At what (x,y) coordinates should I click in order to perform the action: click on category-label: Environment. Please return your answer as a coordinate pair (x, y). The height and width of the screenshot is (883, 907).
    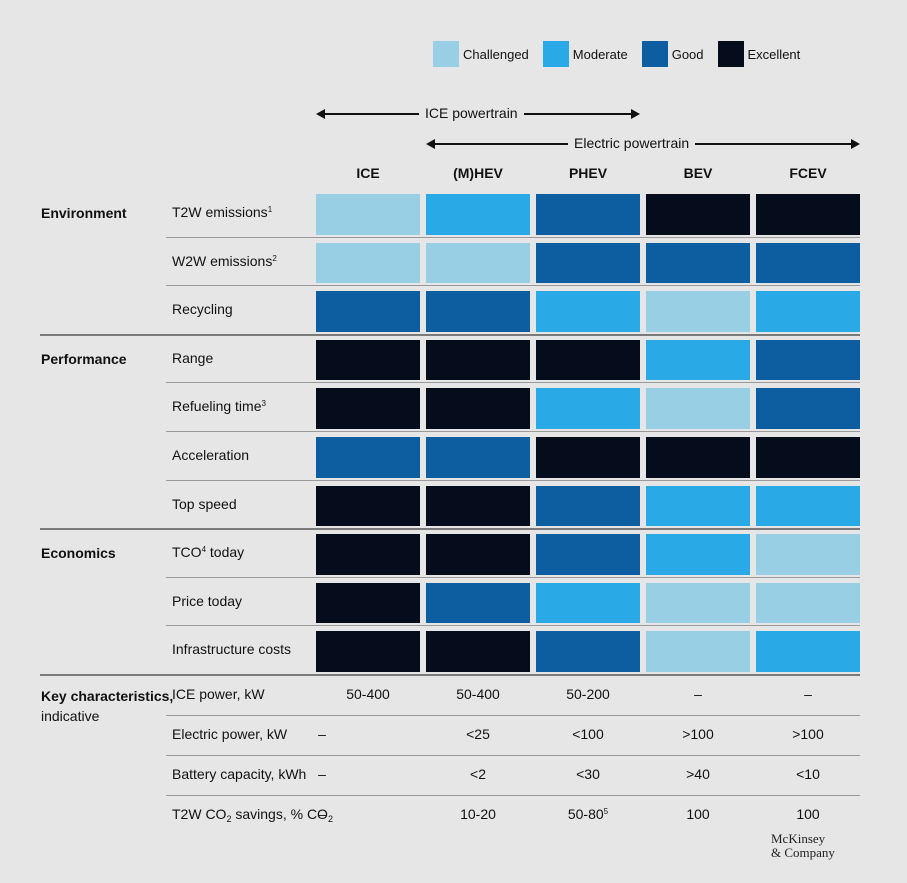
    Looking at the image, I should click on (84, 213).